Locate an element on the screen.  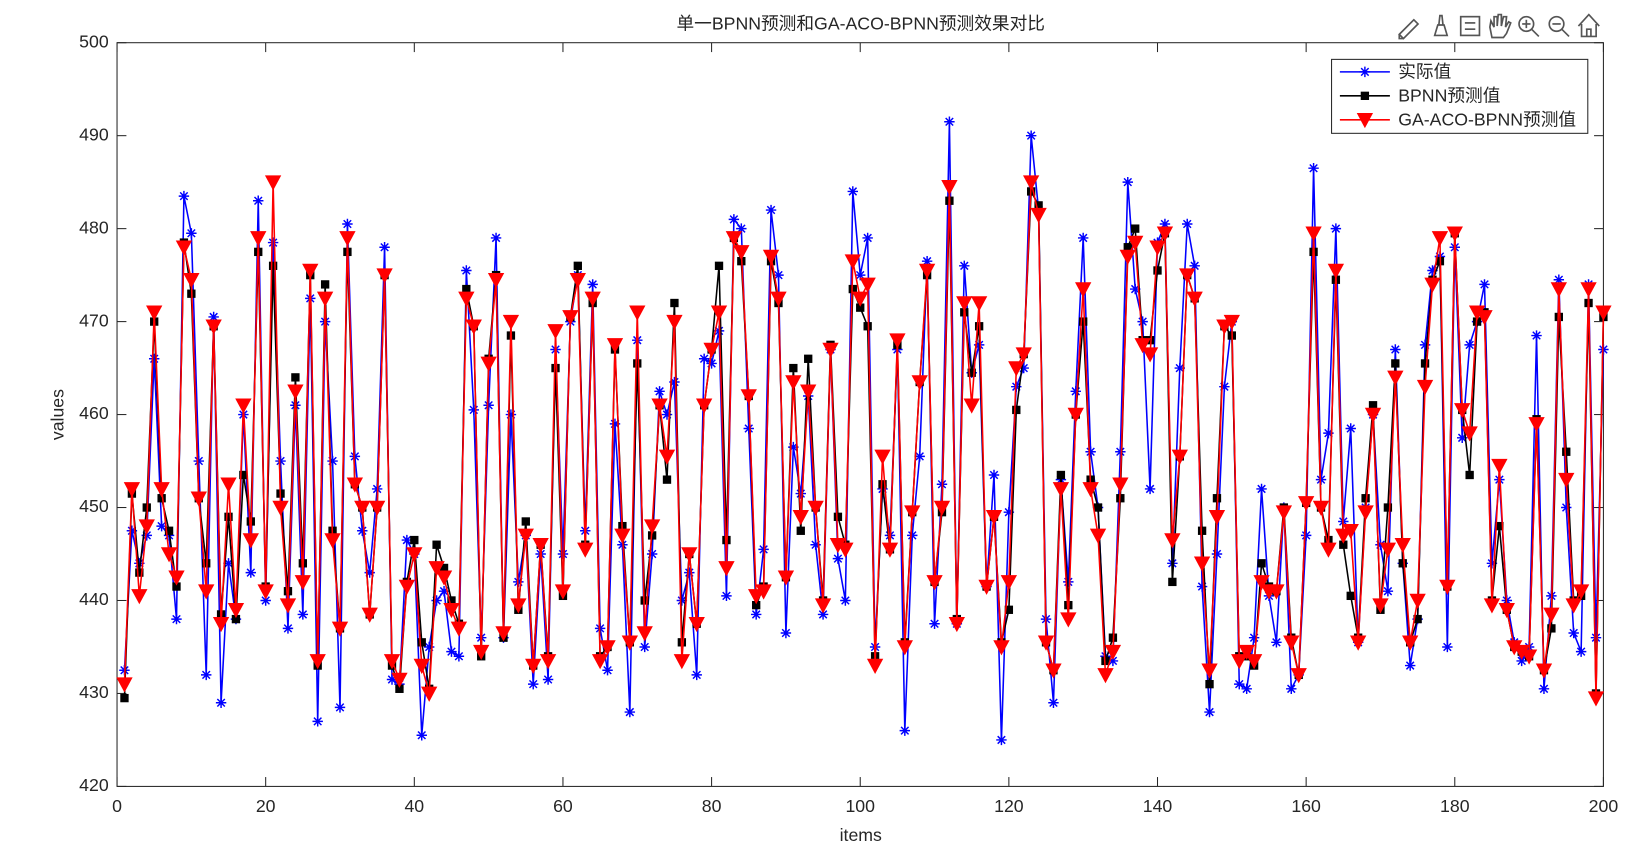
pan-tool is located at coordinates (1500, 26).